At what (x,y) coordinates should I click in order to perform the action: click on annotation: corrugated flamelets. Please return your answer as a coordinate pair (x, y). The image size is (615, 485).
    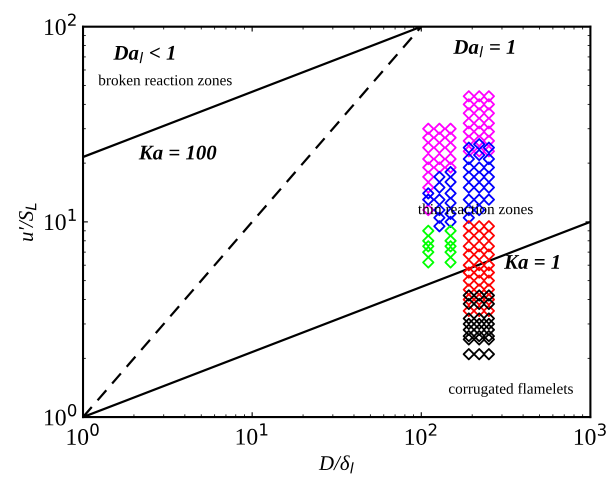
    Looking at the image, I should click on (510, 389).